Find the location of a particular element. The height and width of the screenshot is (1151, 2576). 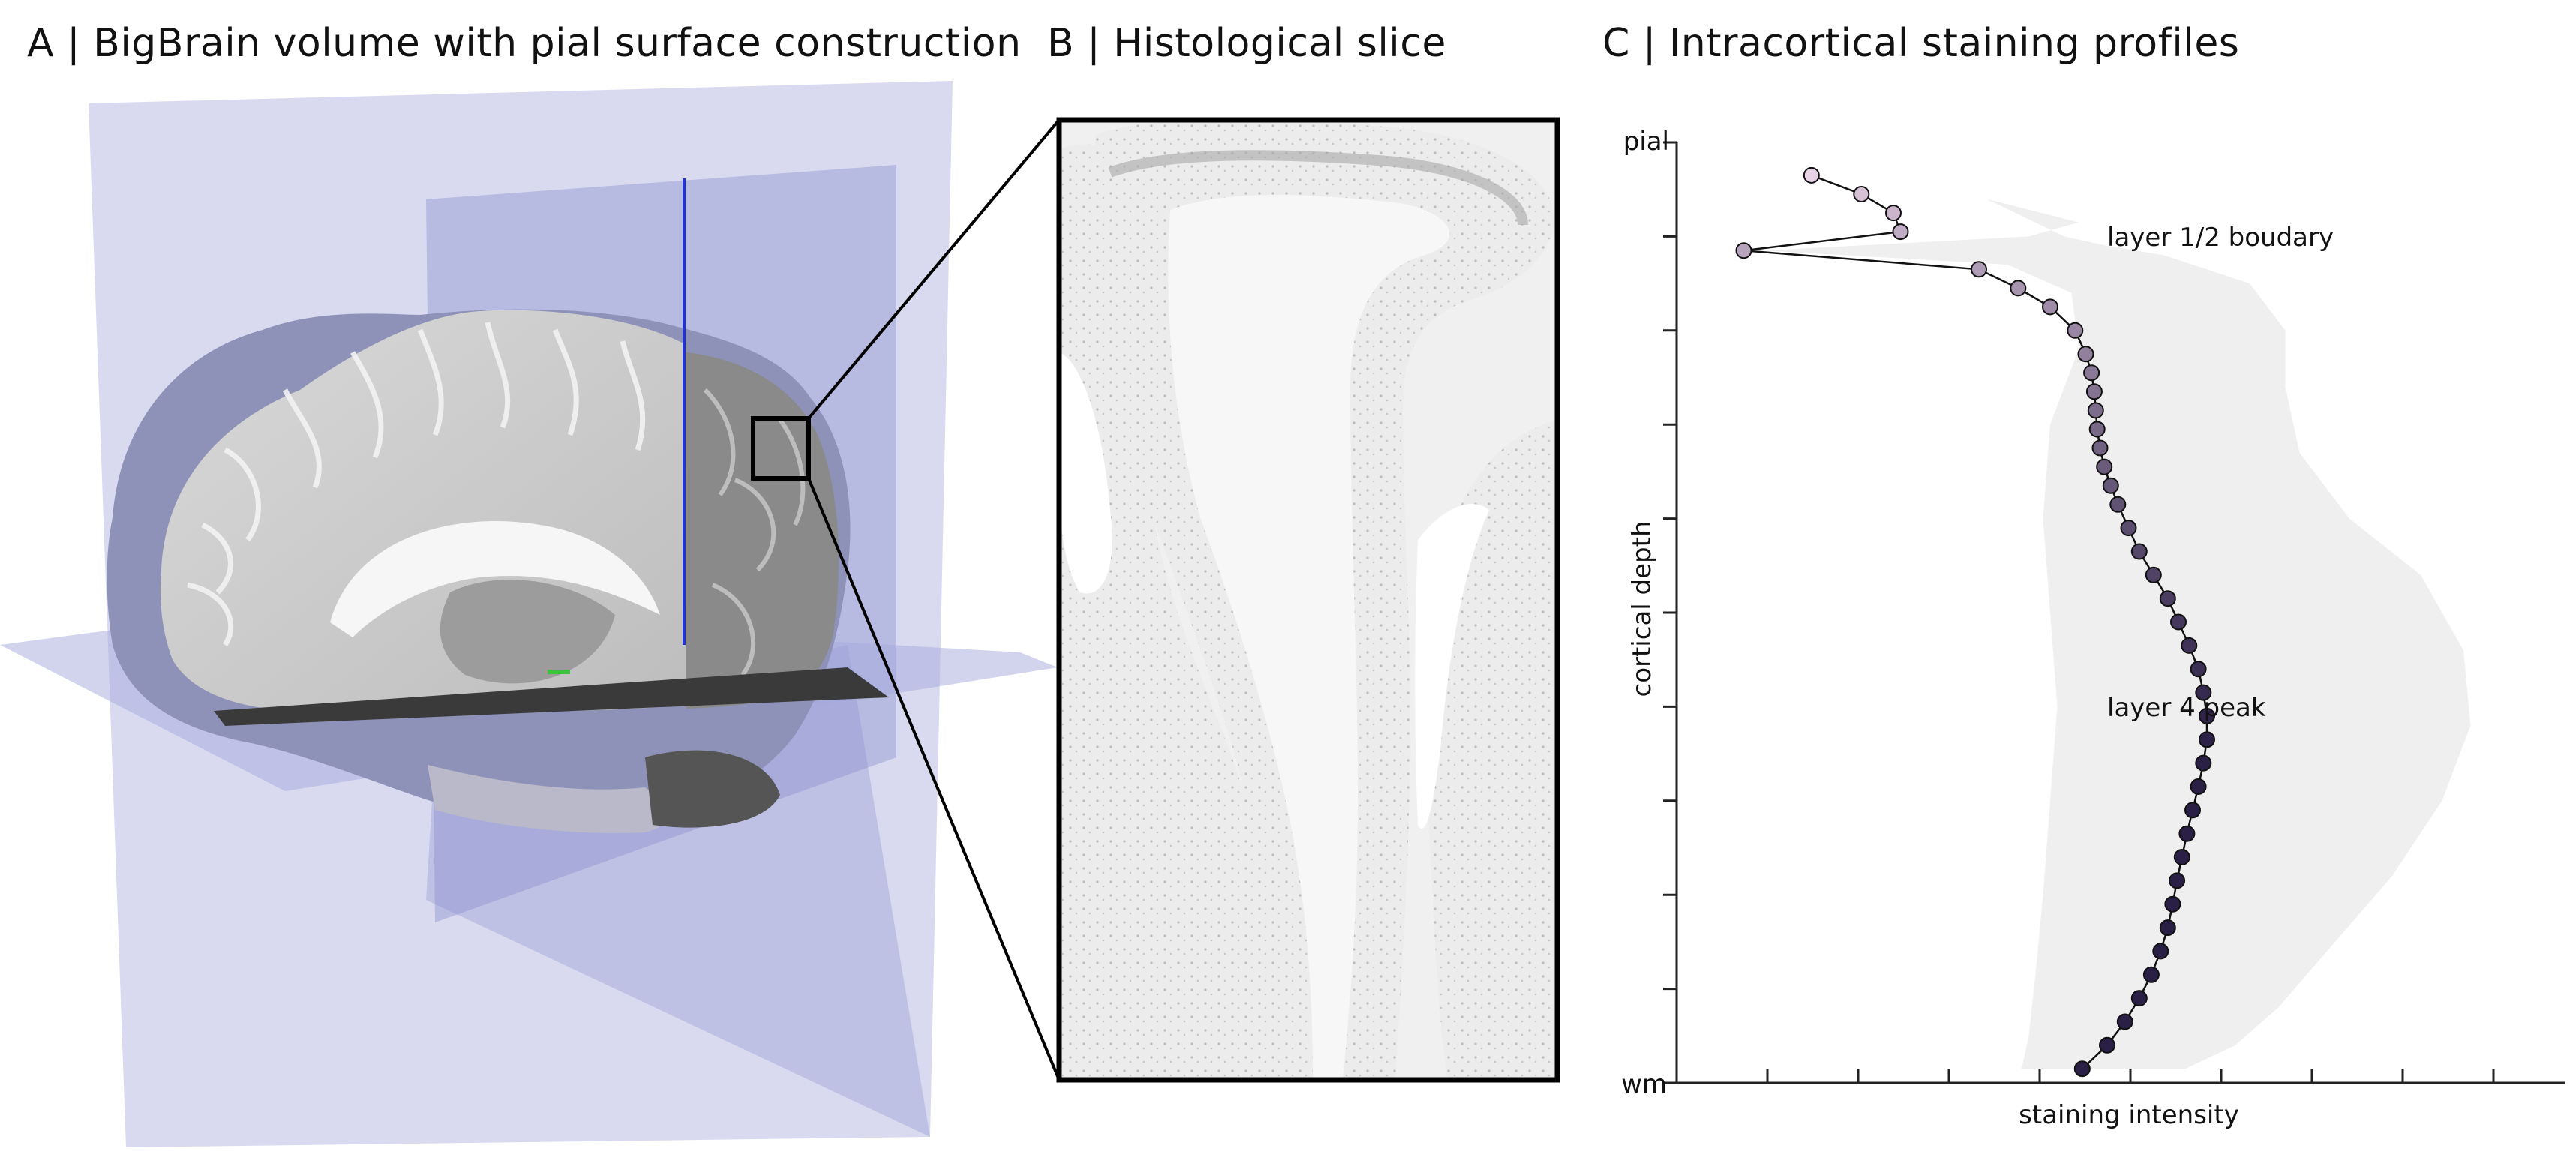

y-ticks is located at coordinates (1670, 612).